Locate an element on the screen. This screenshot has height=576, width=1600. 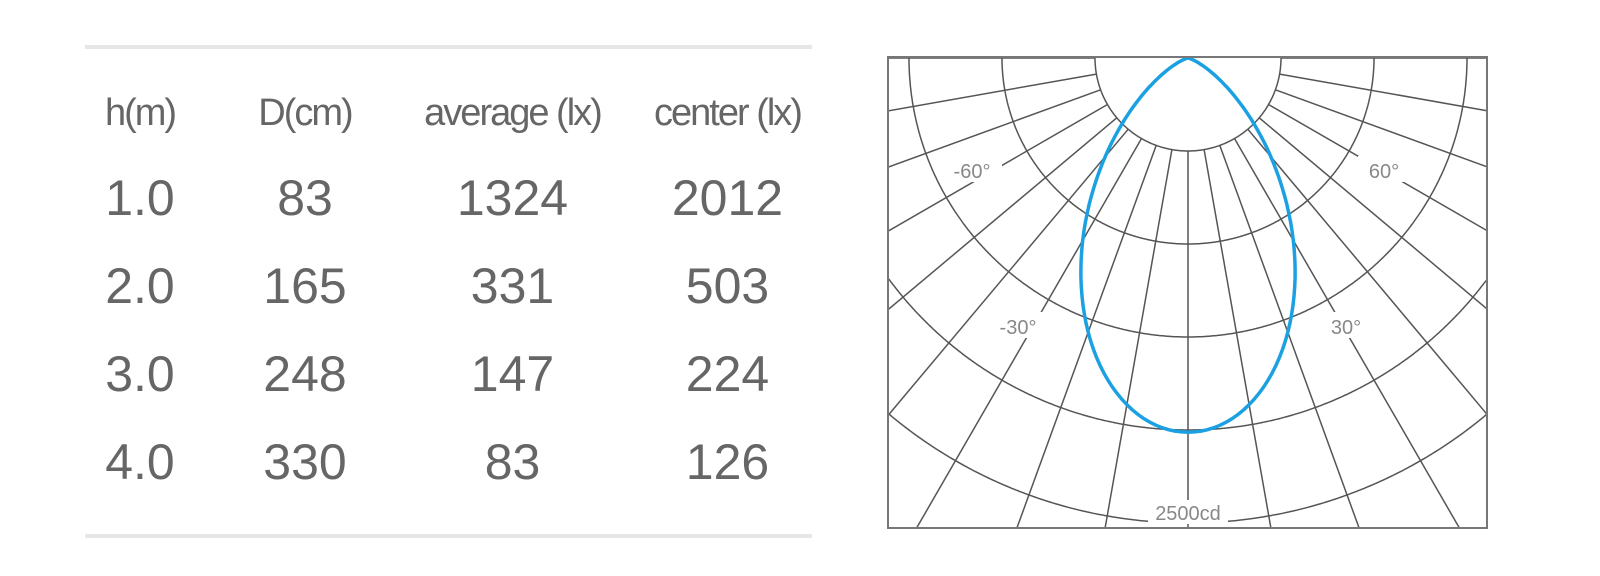
scale-label: 2500cd is located at coordinates (1188, 514).